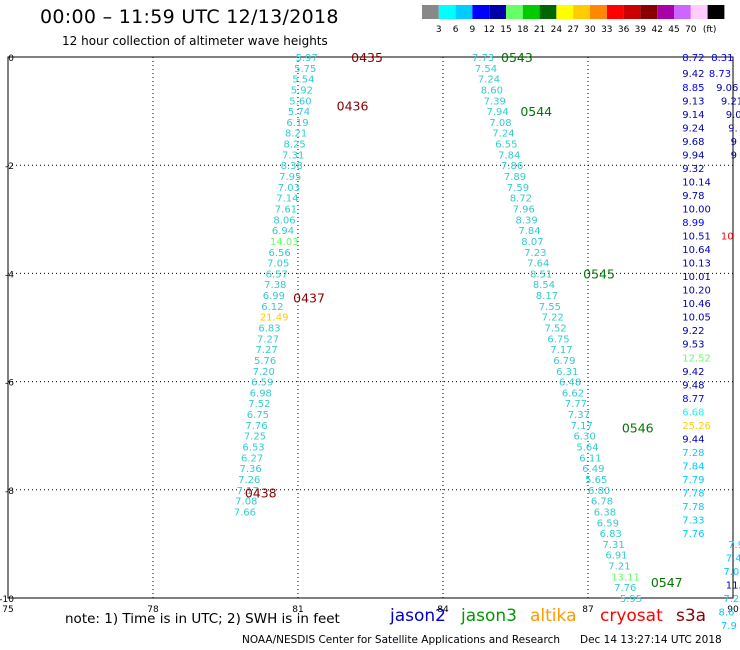 The height and width of the screenshot is (650, 740). Describe the element at coordinates (727, 88) in the screenshot. I see `wave-height-value: 9.06` at that location.